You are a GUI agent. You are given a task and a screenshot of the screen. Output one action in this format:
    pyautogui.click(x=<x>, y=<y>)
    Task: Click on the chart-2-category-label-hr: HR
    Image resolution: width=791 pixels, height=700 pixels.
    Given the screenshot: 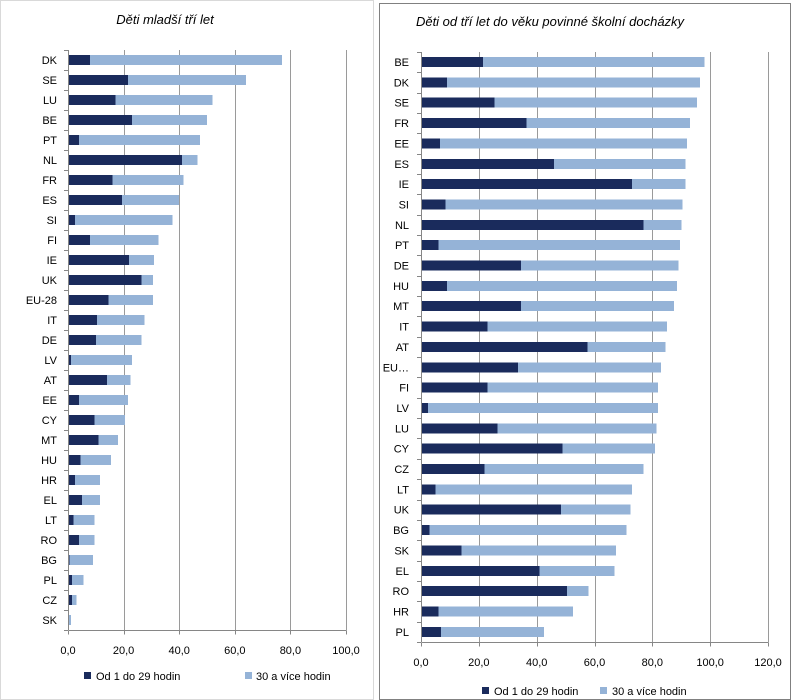 What is the action you would take?
    pyautogui.click(x=401, y=612)
    